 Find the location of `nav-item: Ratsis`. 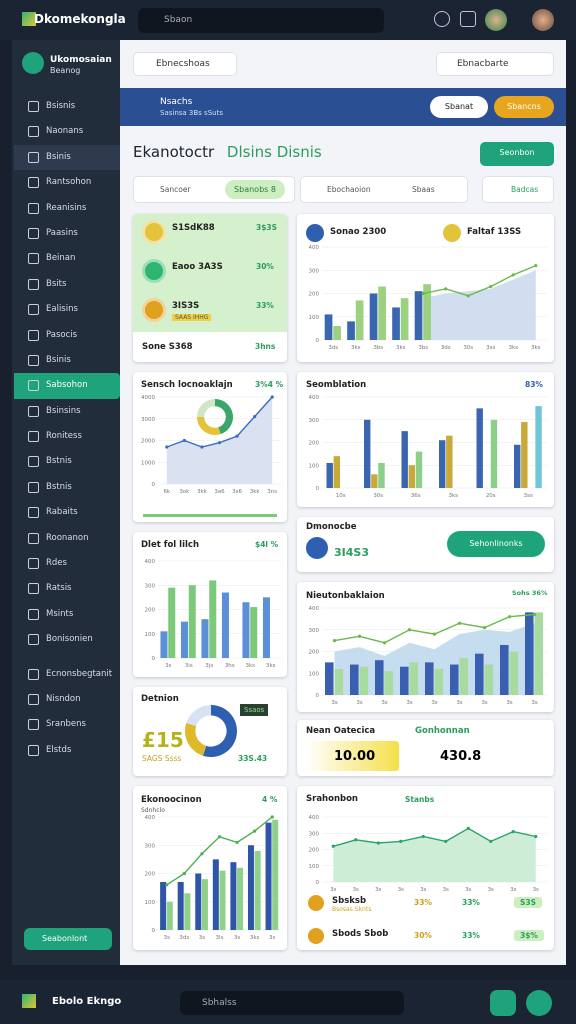

nav-item: Ratsis is located at coordinates (67, 588).